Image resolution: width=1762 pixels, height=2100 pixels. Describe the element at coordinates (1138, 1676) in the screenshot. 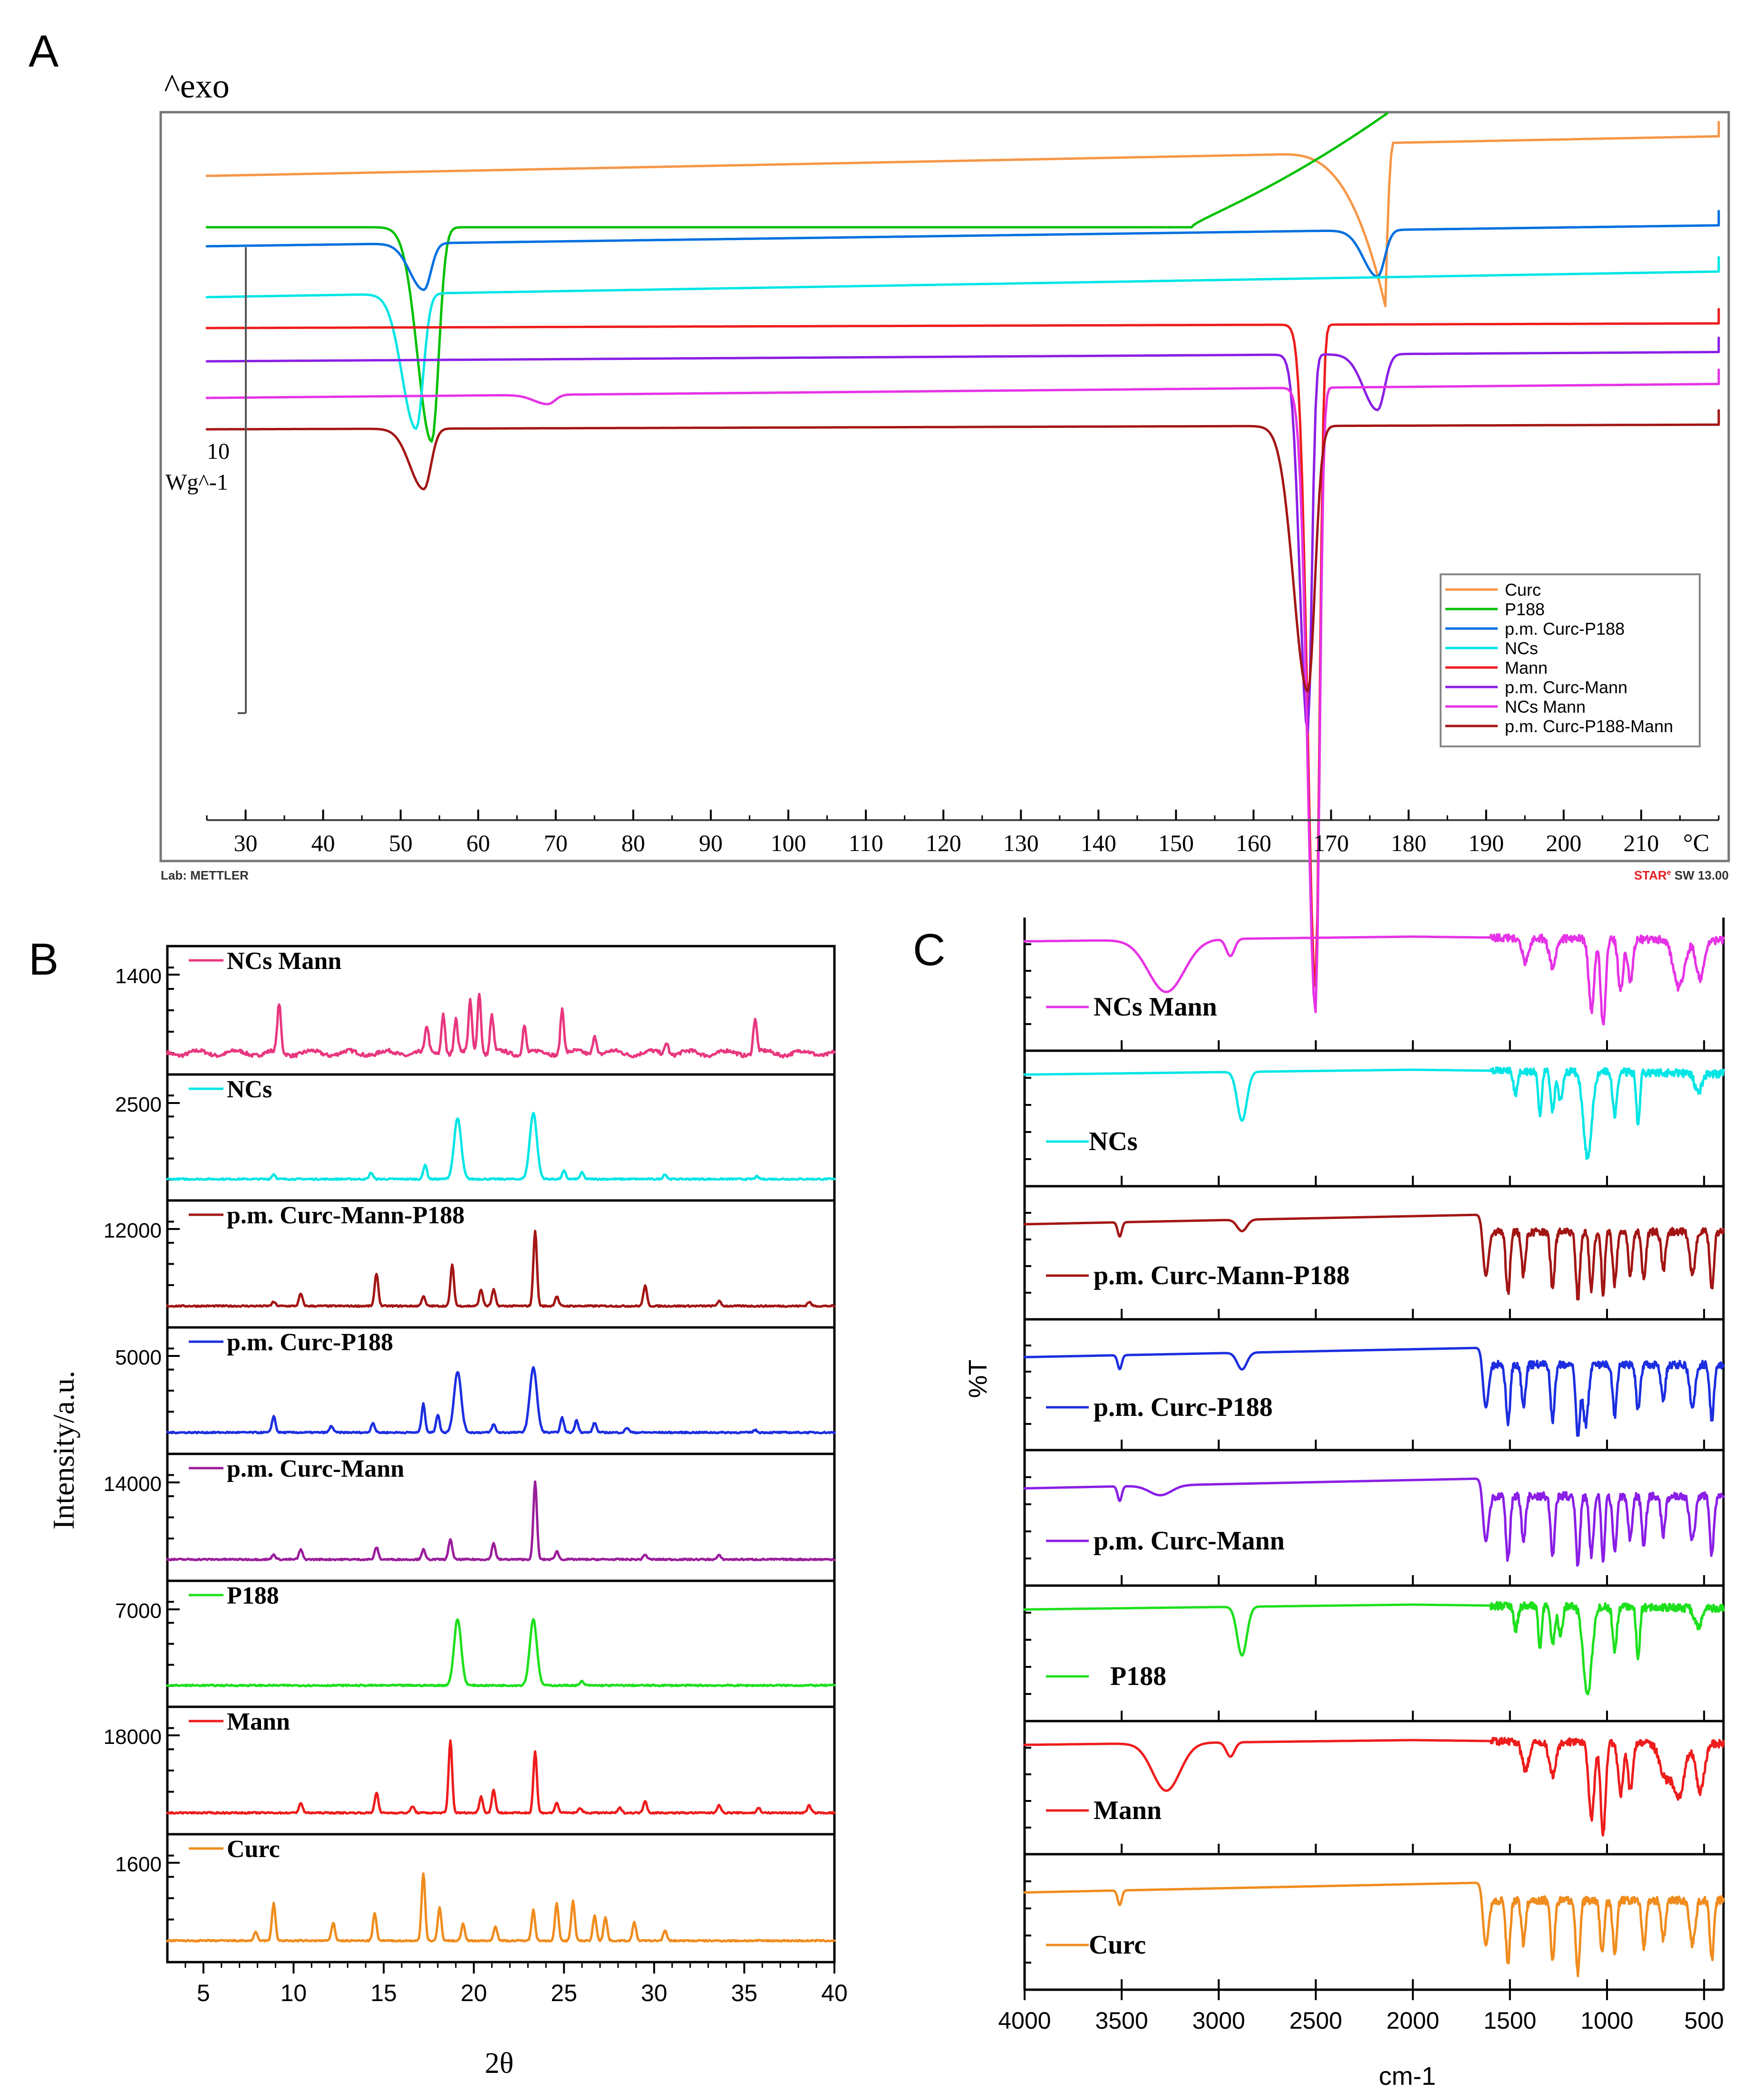

I see `ftir-series-label: P188` at that location.